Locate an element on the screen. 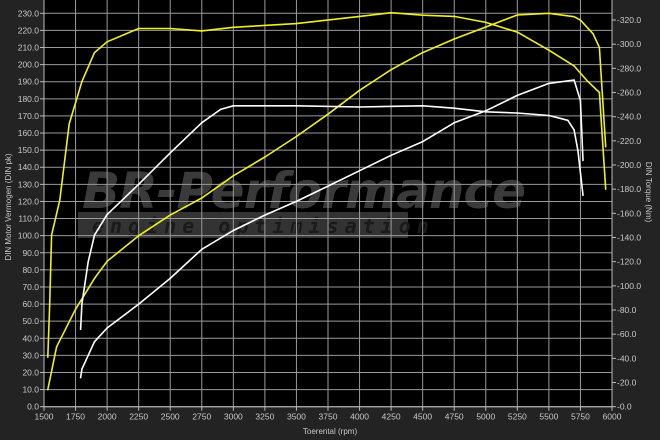 This screenshot has height=440, width=660. y-tick-label: 200.0 is located at coordinates (29, 65).